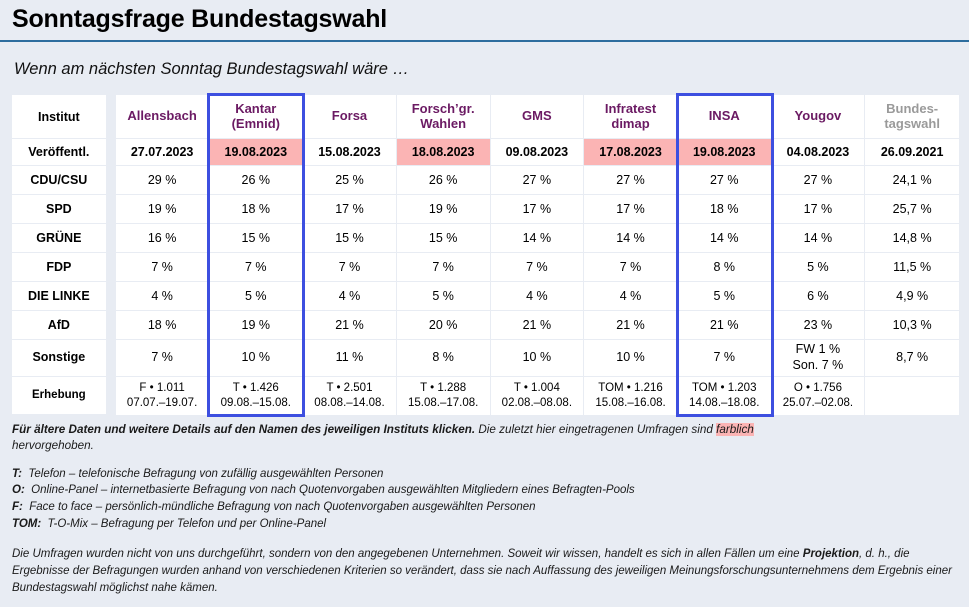 The image size is (969, 607). Describe the element at coordinates (912, 123) in the screenshot. I see `column-header-line2: tagswahl` at that location.